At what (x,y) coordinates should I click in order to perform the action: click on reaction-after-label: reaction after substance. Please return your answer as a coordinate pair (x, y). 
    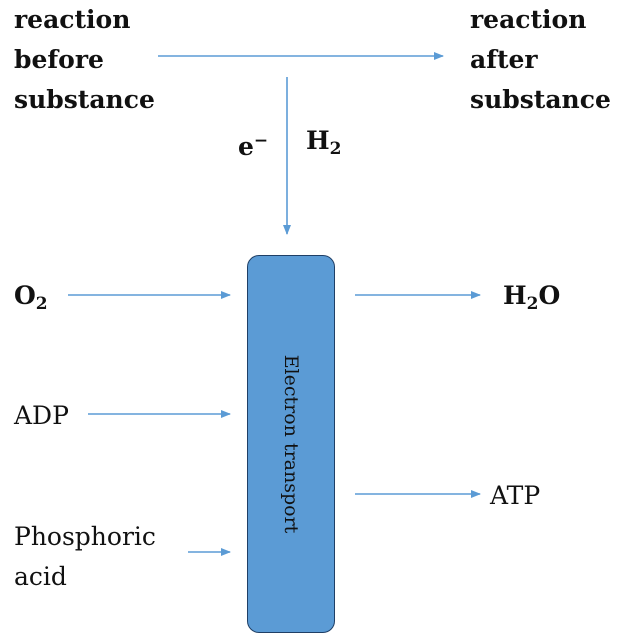
    Looking at the image, I should click on (540, 60).